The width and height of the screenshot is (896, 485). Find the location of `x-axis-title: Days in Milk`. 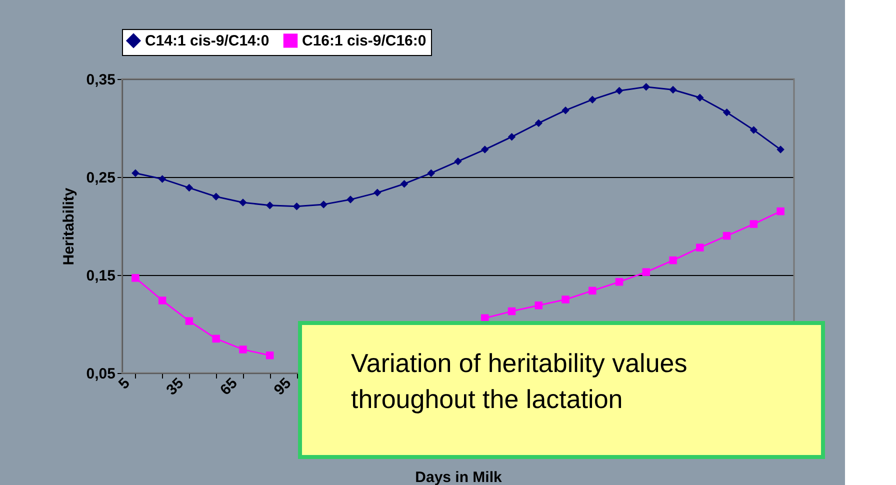

x-axis-title: Days in Milk is located at coordinates (459, 476).